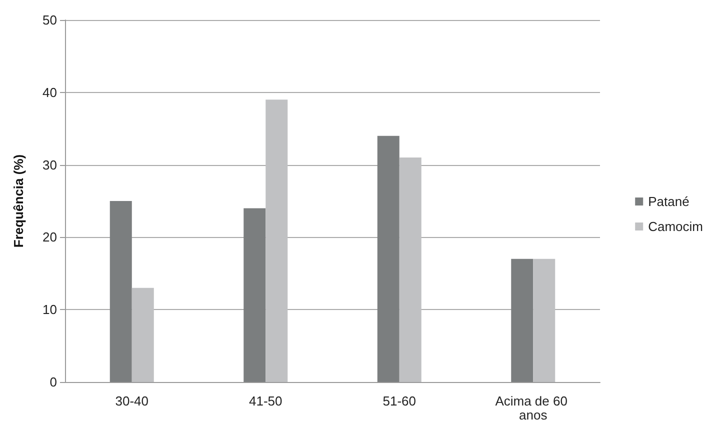  I want to click on x-tick-label: 51-60, so click(399, 401).